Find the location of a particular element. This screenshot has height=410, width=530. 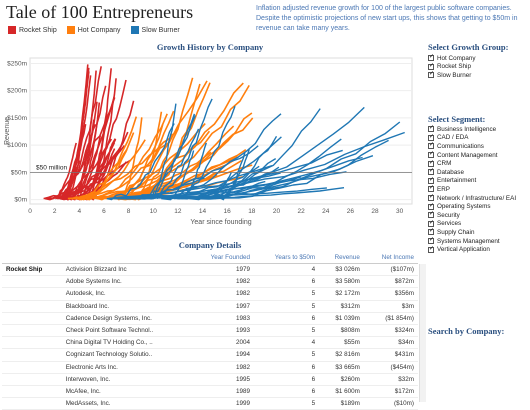

growth-group-option-label: Hot Company is located at coordinates (456, 58).